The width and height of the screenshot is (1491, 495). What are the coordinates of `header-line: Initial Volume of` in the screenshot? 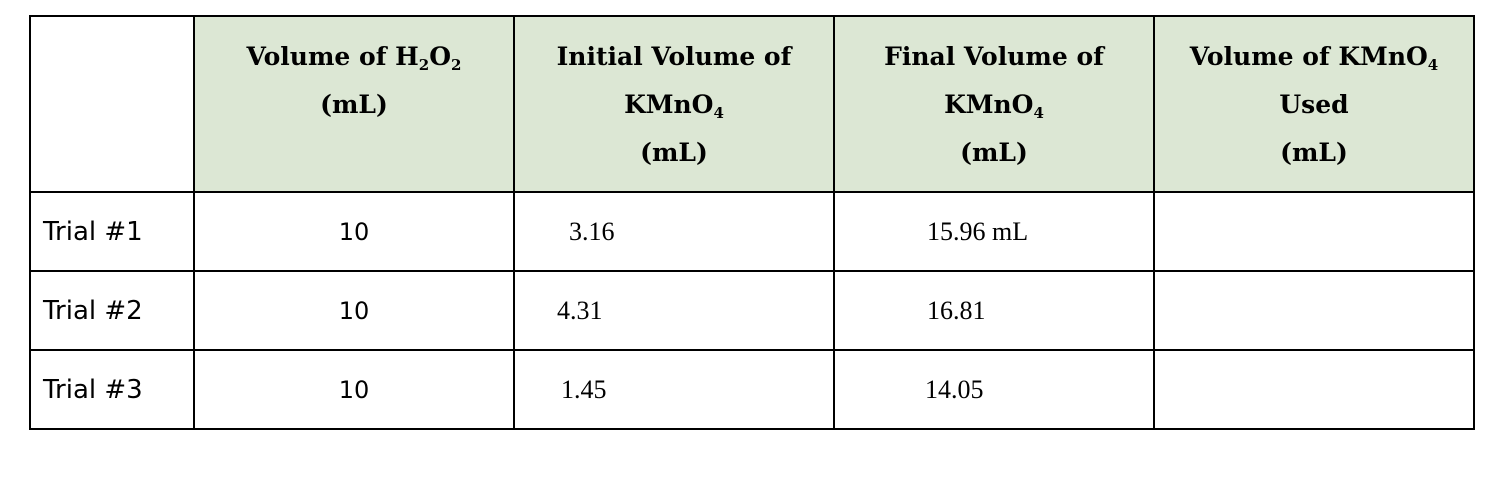 It's located at (674, 57).